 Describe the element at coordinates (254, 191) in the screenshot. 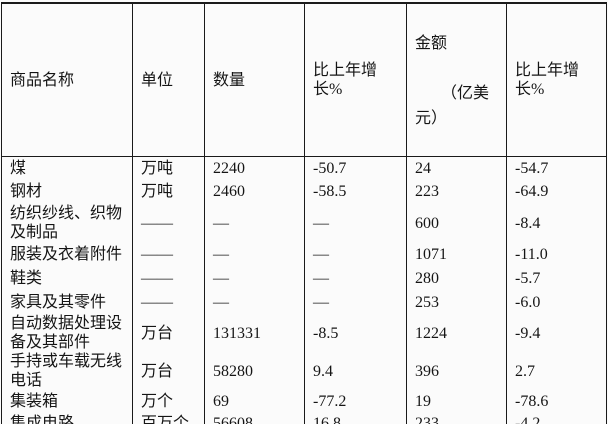

I see `cell-quantity: 2460` at that location.